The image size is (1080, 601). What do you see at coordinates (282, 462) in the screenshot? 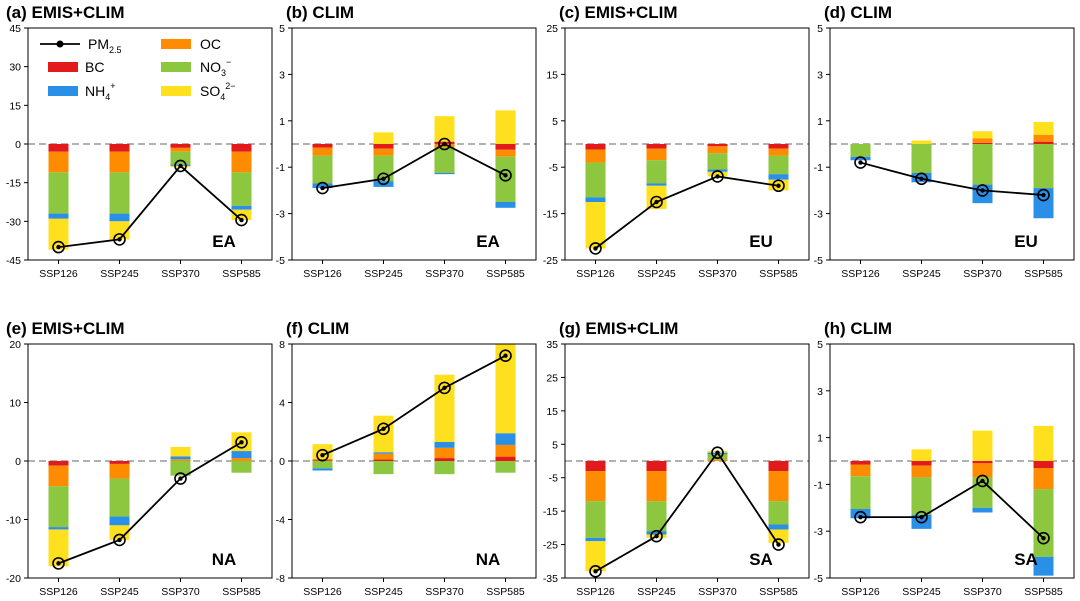
I see `ytick-label: 0` at bounding box center [282, 462].